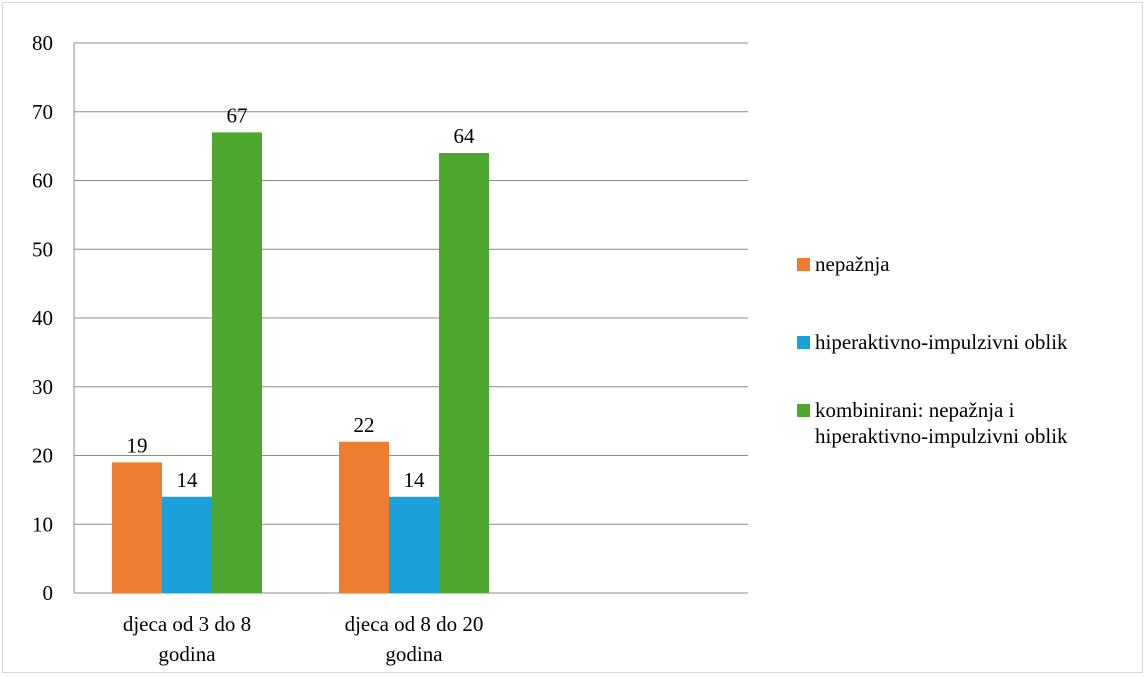 This screenshot has height=677, width=1147. What do you see at coordinates (137, 445) in the screenshot?
I see `data-label: 19` at bounding box center [137, 445].